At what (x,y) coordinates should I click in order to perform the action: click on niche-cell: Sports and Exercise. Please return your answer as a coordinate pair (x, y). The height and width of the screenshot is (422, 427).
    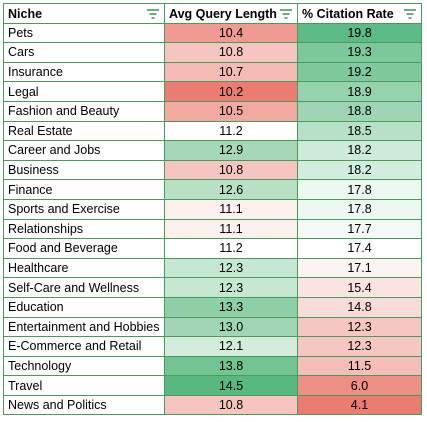
    Looking at the image, I should click on (84, 209).